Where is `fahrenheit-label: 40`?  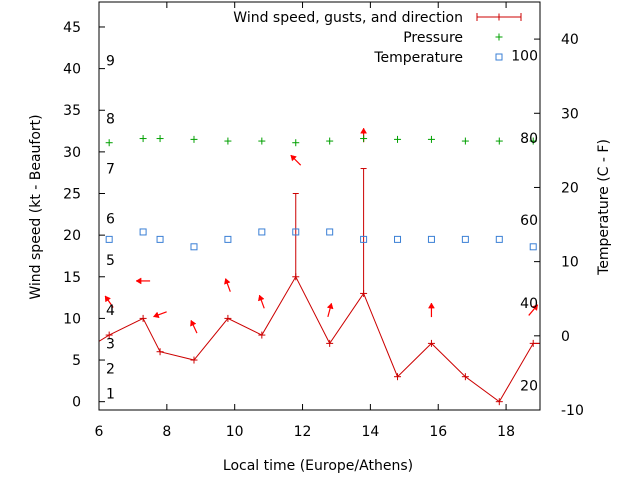 fahrenheit-label: 40 is located at coordinates (529, 304).